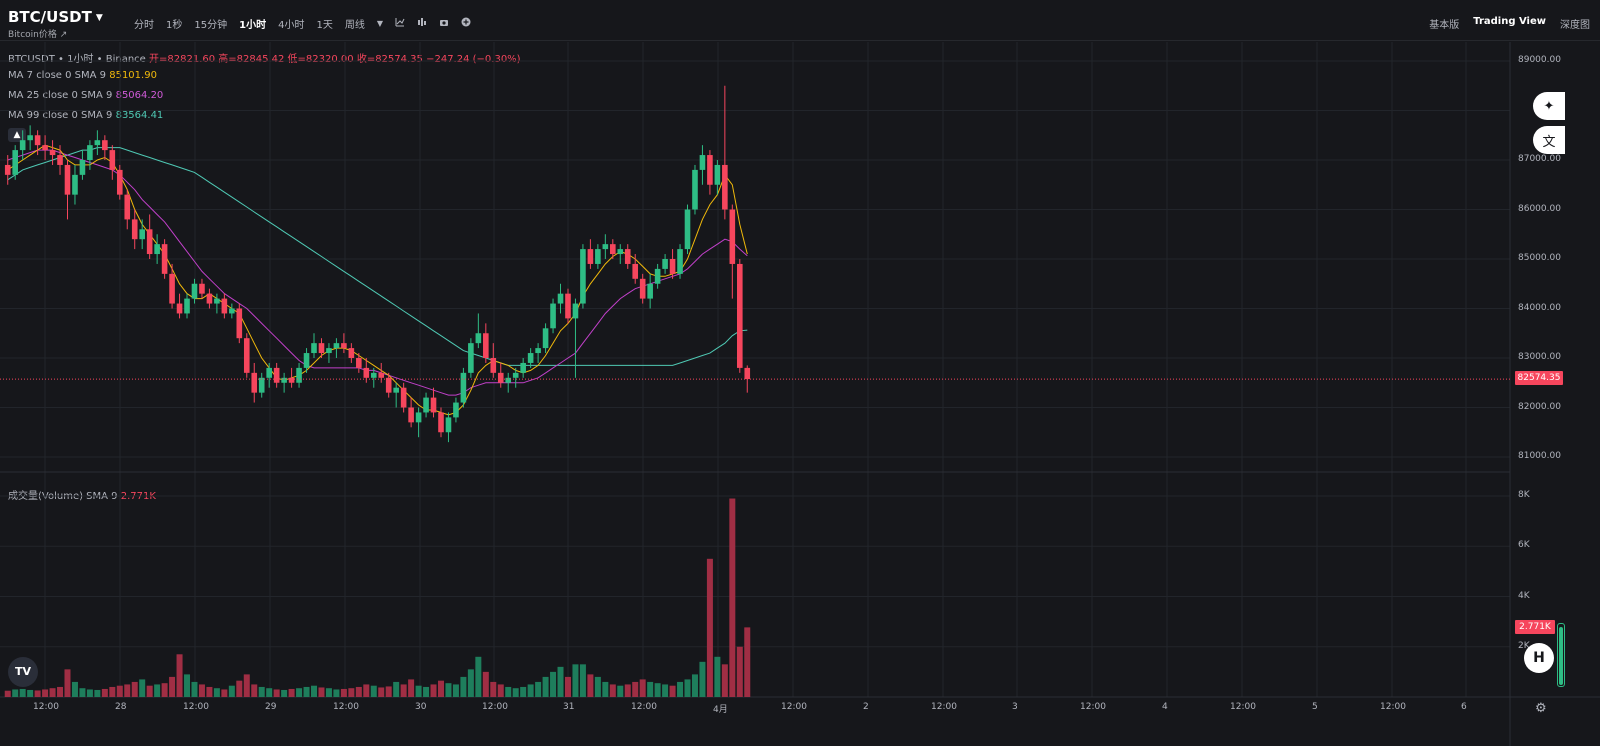 The height and width of the screenshot is (746, 1600). I want to click on volume-label: 成交量(Volume) SMA 9, so click(63, 496).